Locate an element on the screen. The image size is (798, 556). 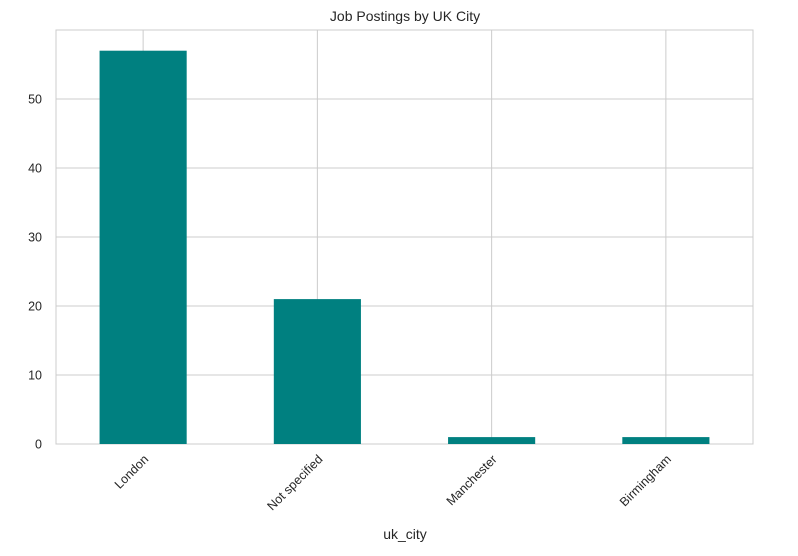
x-tick-label: Birmingham is located at coordinates (645, 480).